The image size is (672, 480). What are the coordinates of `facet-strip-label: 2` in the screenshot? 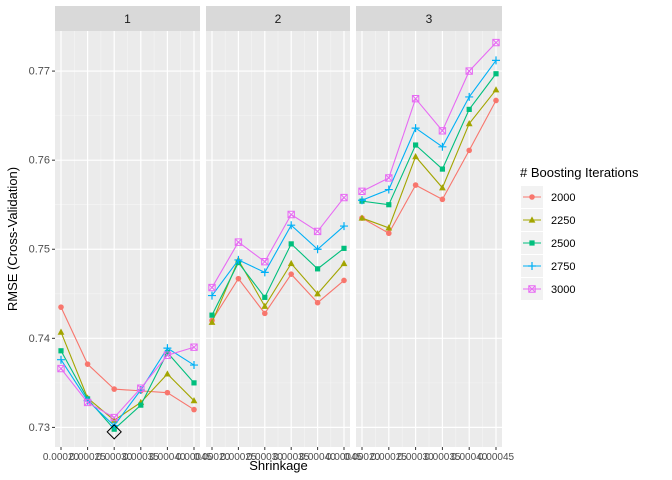 It's located at (278, 19).